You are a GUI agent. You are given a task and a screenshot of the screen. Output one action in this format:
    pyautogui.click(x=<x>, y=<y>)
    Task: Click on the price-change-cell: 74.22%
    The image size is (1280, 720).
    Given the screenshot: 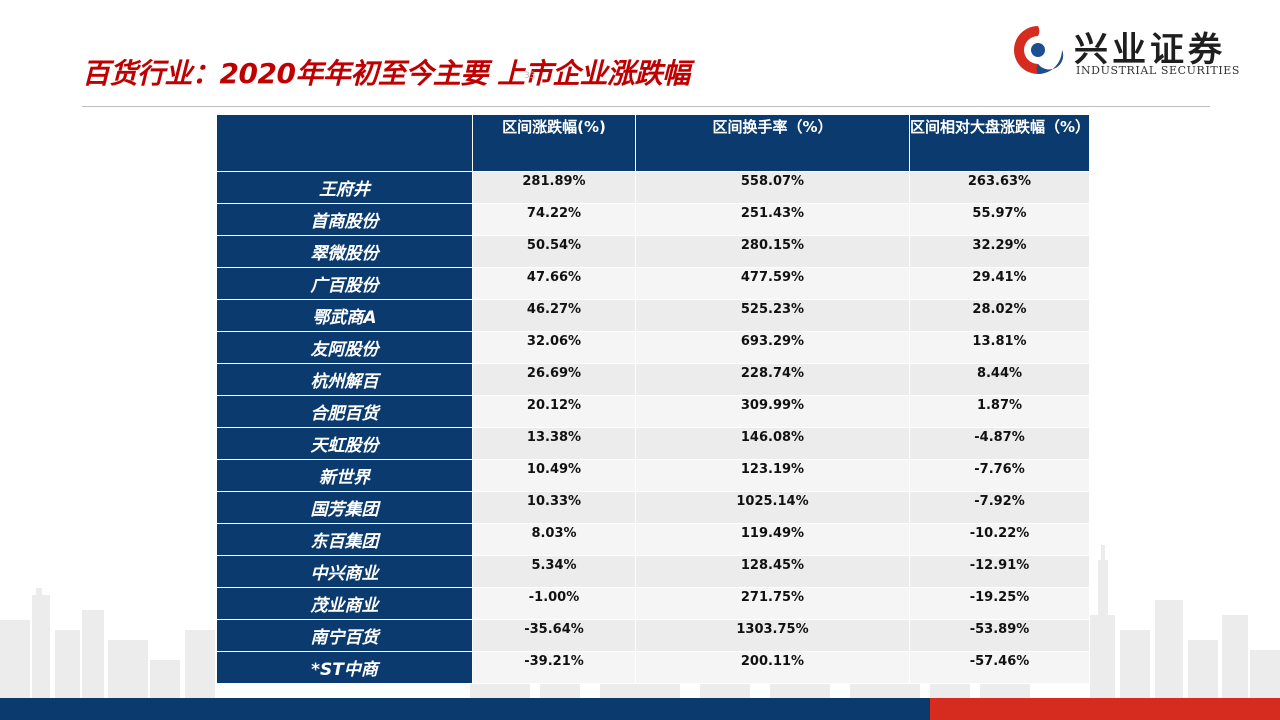 What is the action you would take?
    pyautogui.click(x=554, y=219)
    